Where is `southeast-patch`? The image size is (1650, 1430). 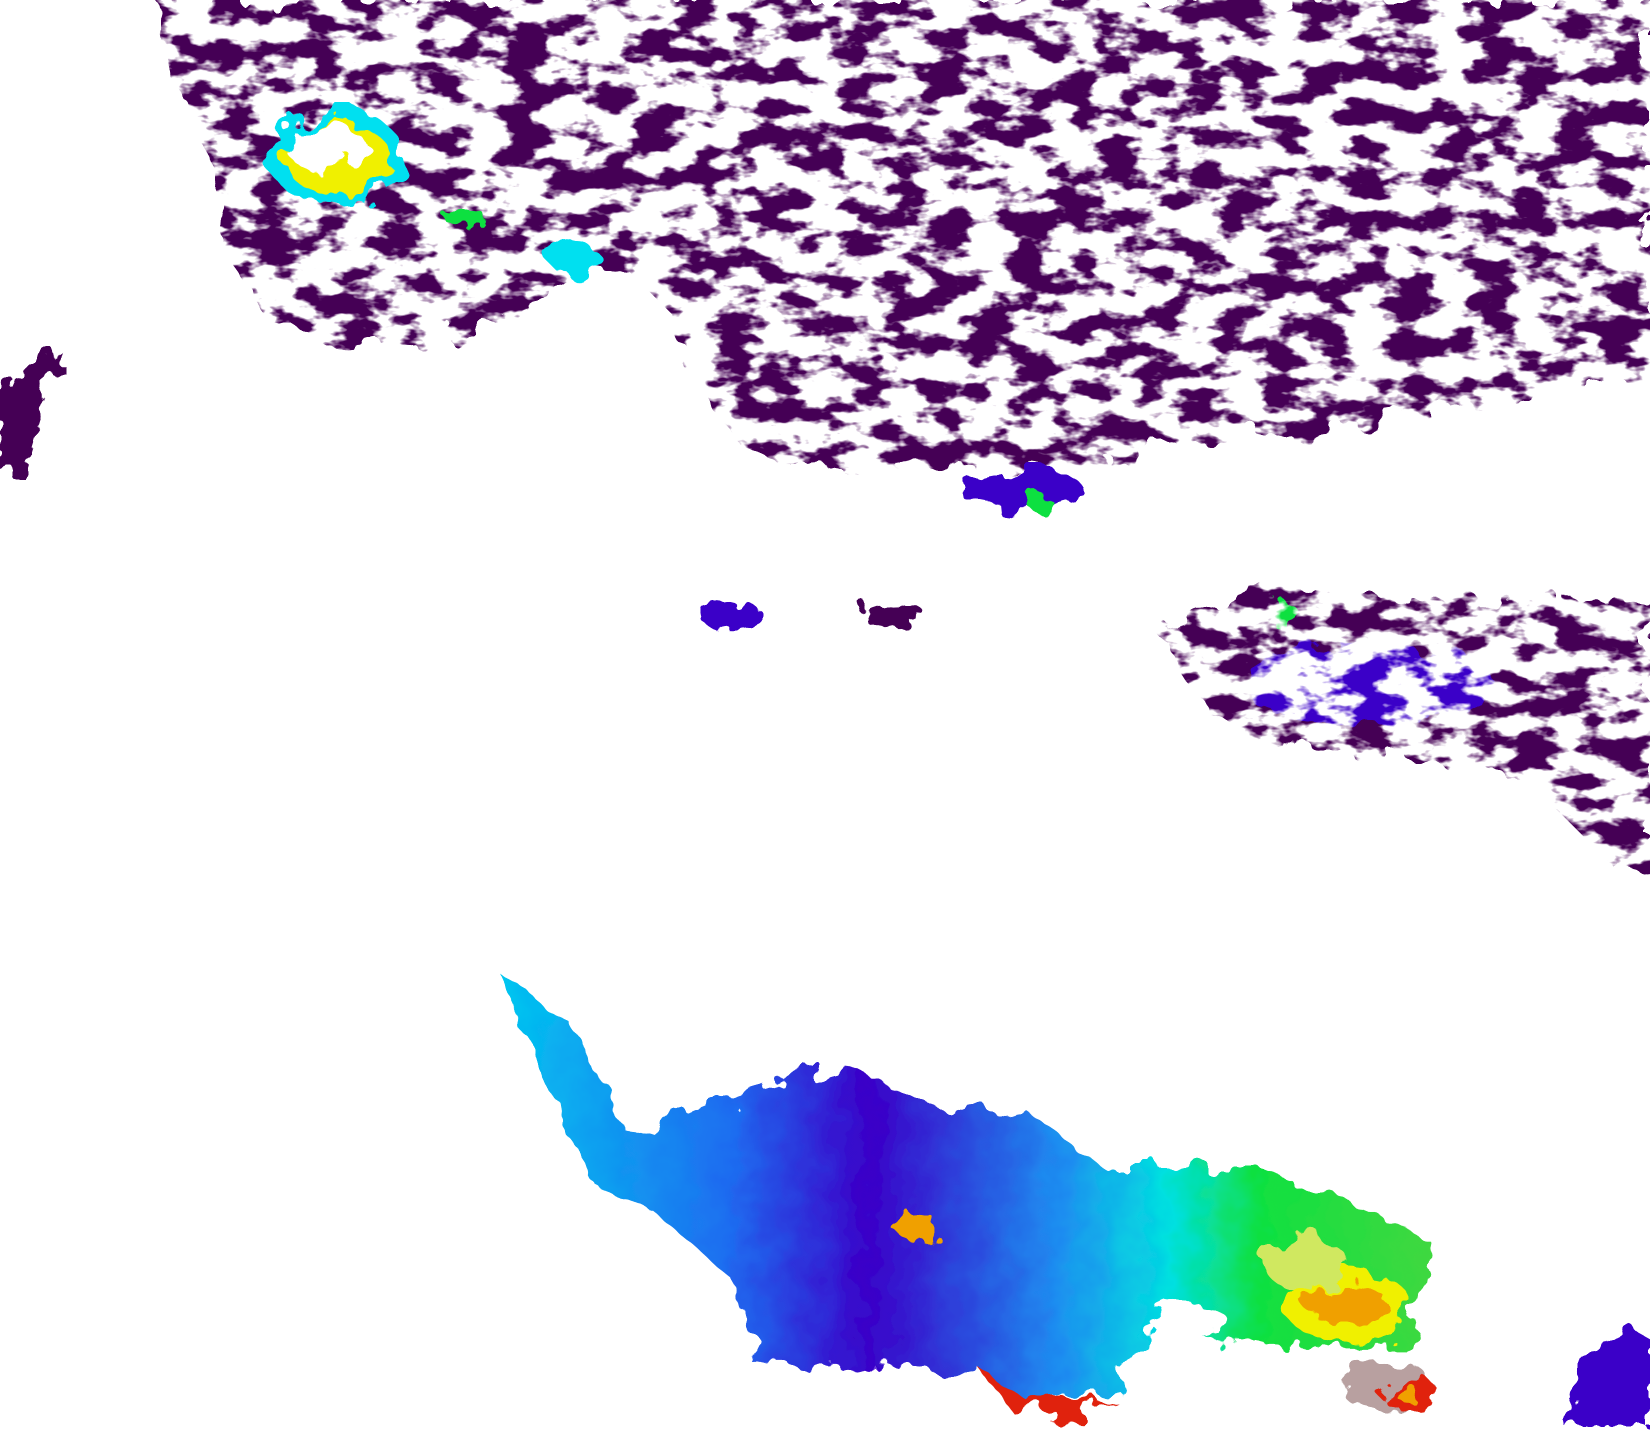 southeast-patch is located at coordinates (1495, 1377).